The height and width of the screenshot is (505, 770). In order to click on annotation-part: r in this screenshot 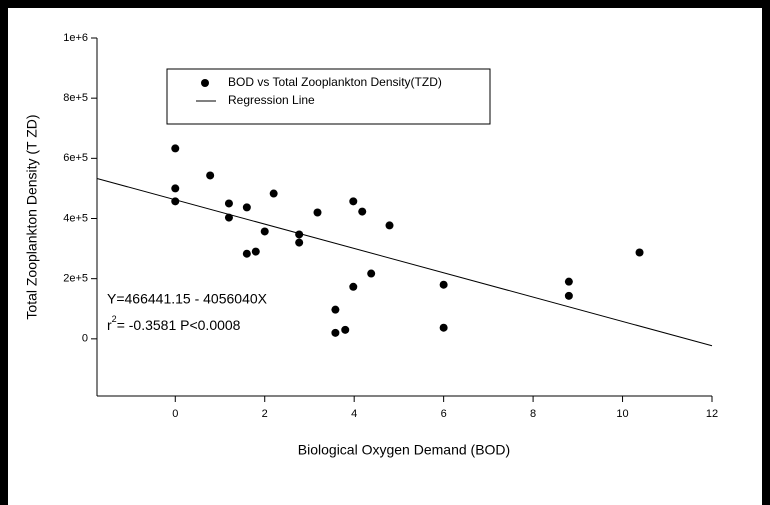, I will do `click(109, 325)`.